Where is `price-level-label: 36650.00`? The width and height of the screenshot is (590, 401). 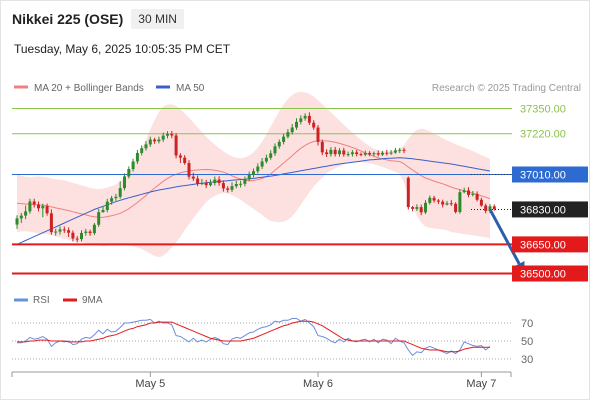
price-level-label: 36650.00 is located at coordinates (543, 245).